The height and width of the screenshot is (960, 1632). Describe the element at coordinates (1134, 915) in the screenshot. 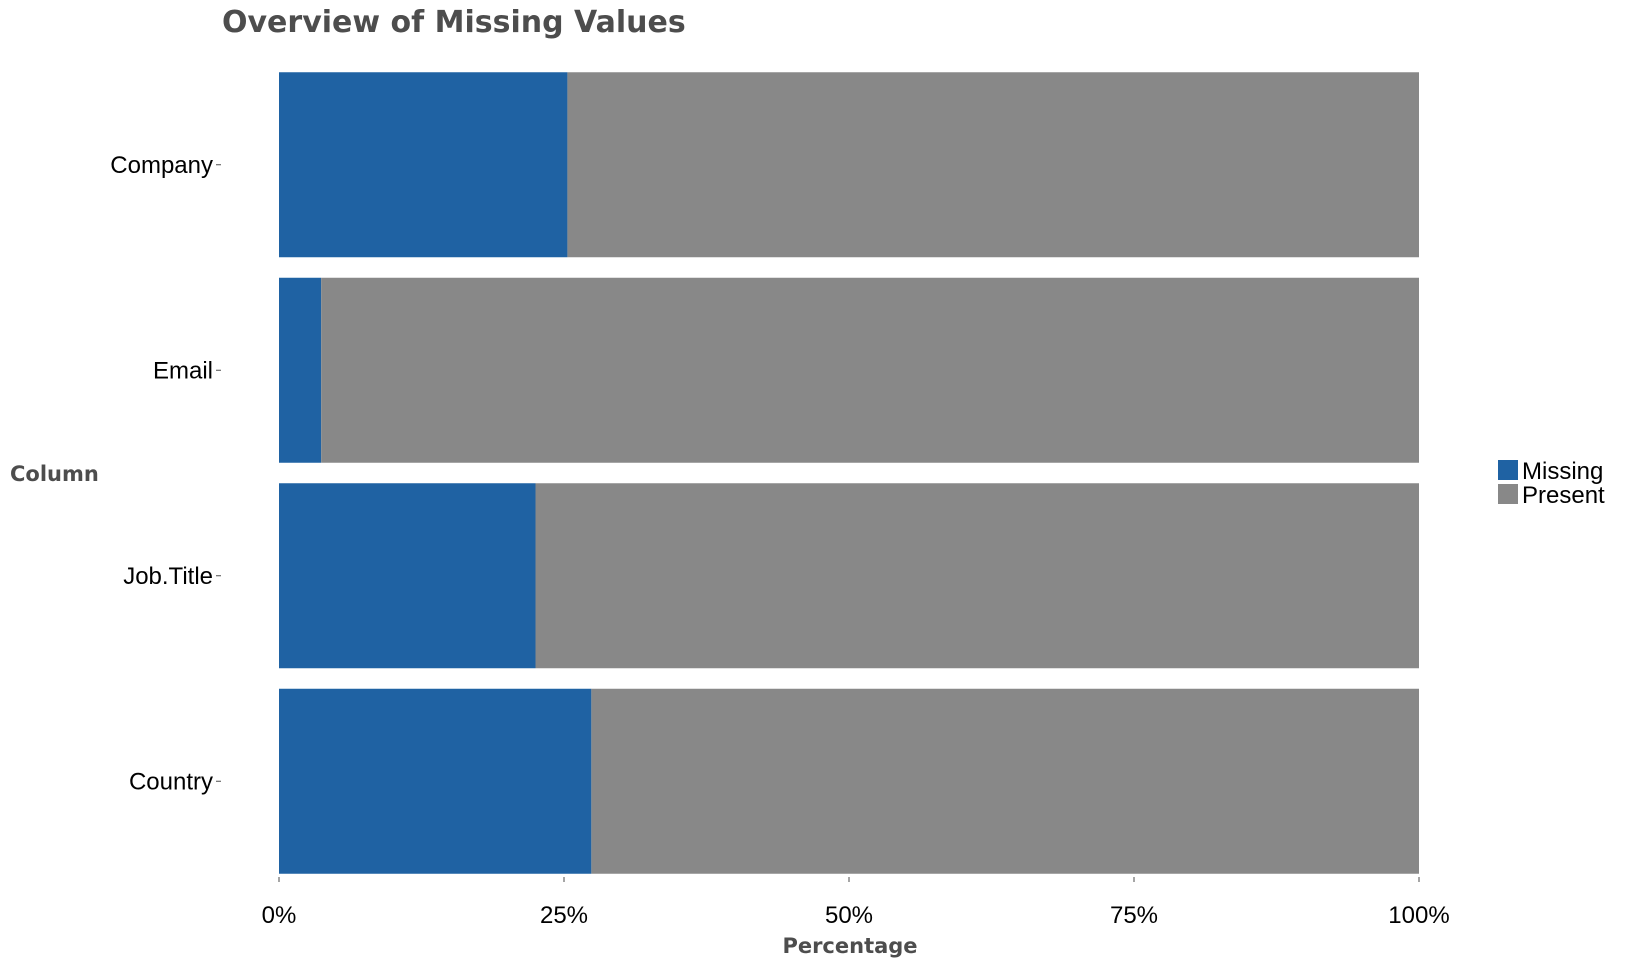

I see `x-tick-label-75: 75%` at that location.